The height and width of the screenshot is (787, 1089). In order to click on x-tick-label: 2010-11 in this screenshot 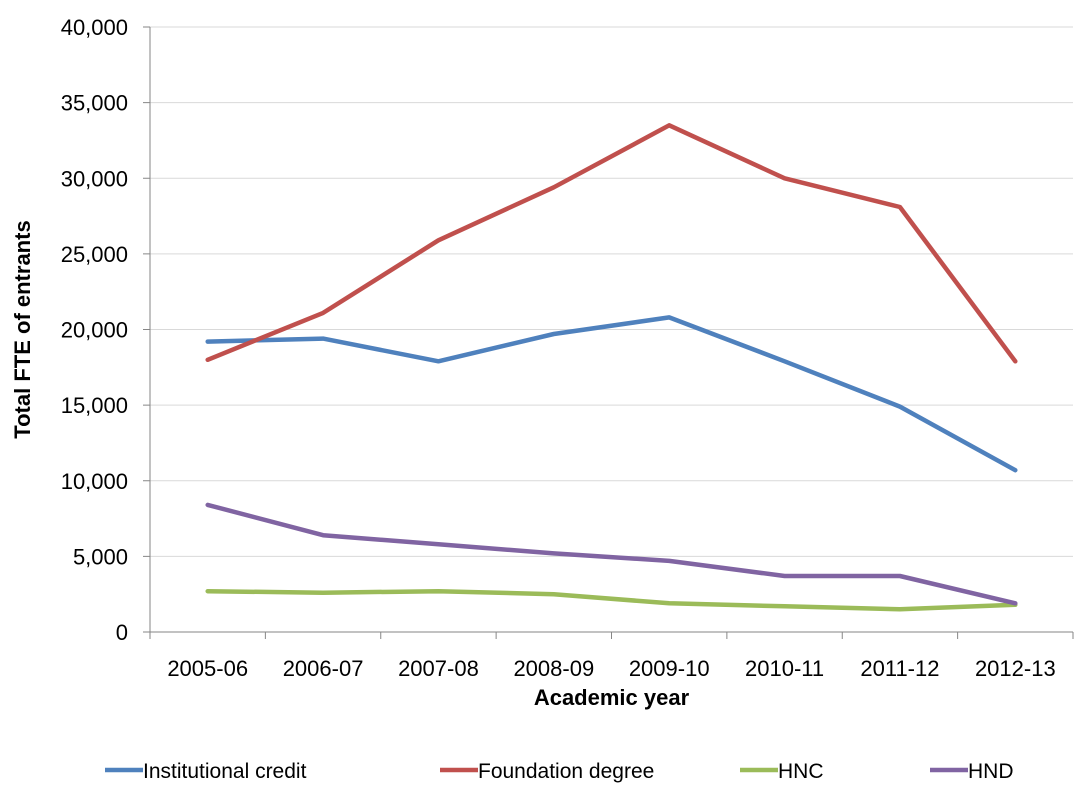, I will do `click(784, 668)`.